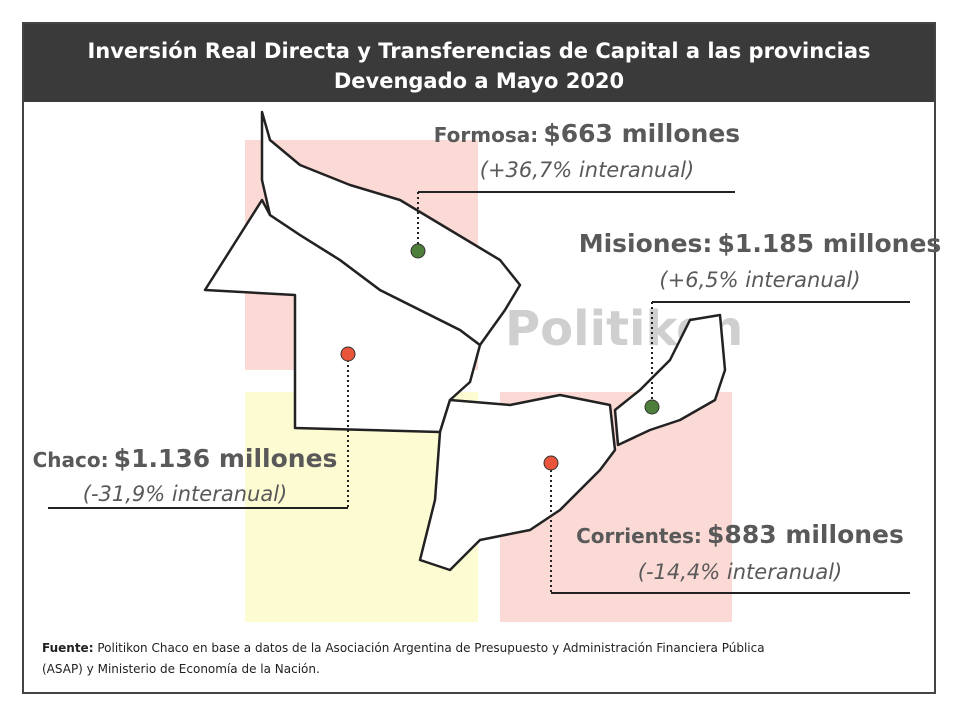  I want to click on province-amount: $1.136 millones, so click(226, 458).